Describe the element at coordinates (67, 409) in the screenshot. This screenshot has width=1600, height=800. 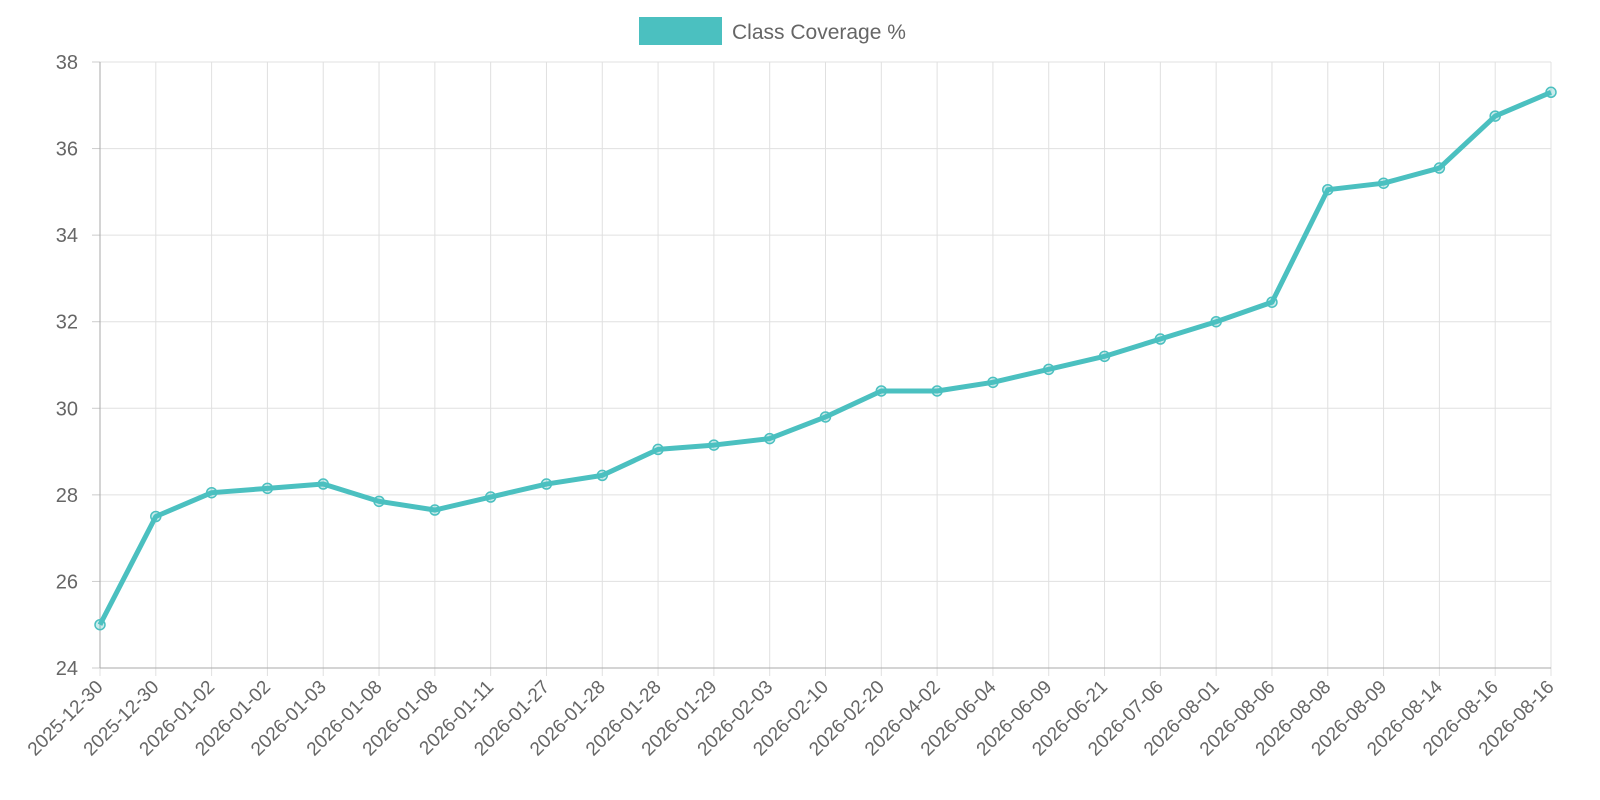
I see `y-tick-label: 30` at that location.